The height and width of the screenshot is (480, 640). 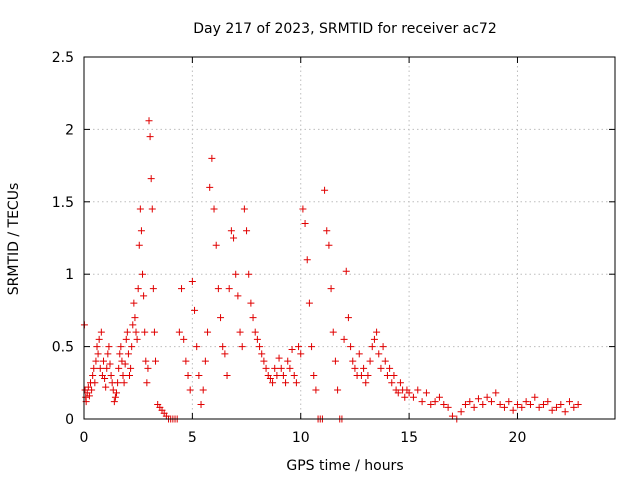 What do you see at coordinates (69, 420) in the screenshot?
I see `y-tick-label: 0` at bounding box center [69, 420].